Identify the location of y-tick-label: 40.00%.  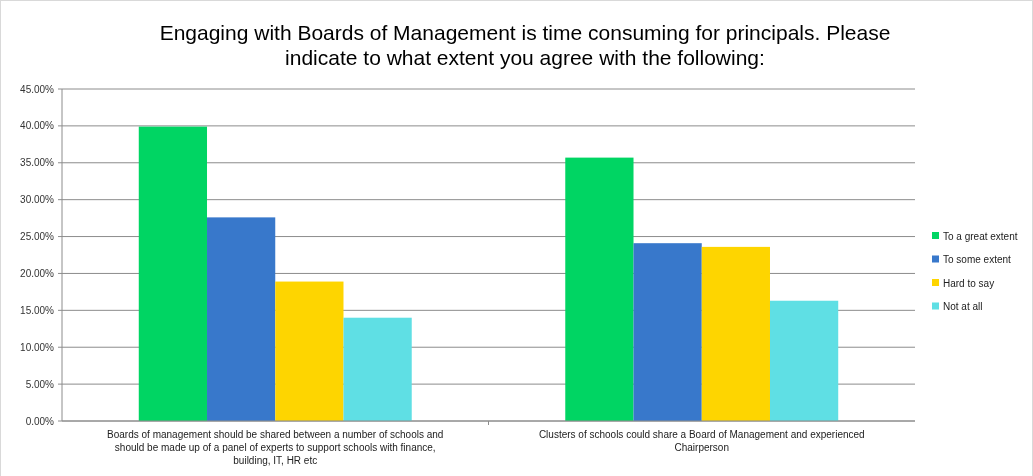
(37, 126).